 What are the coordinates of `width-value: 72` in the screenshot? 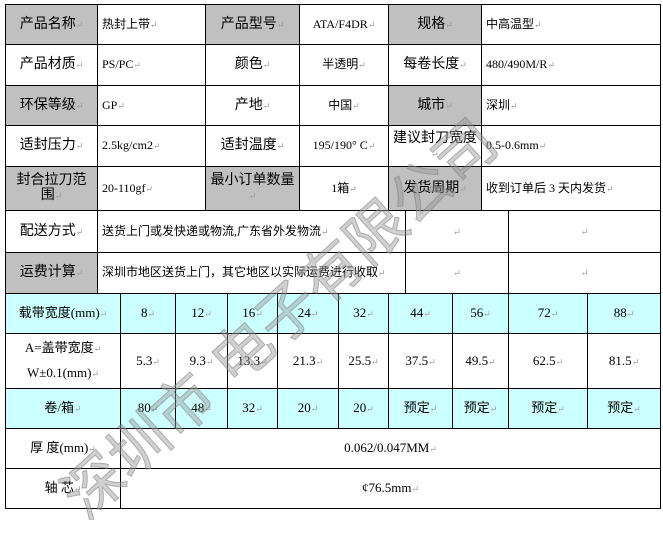 It's located at (548, 312).